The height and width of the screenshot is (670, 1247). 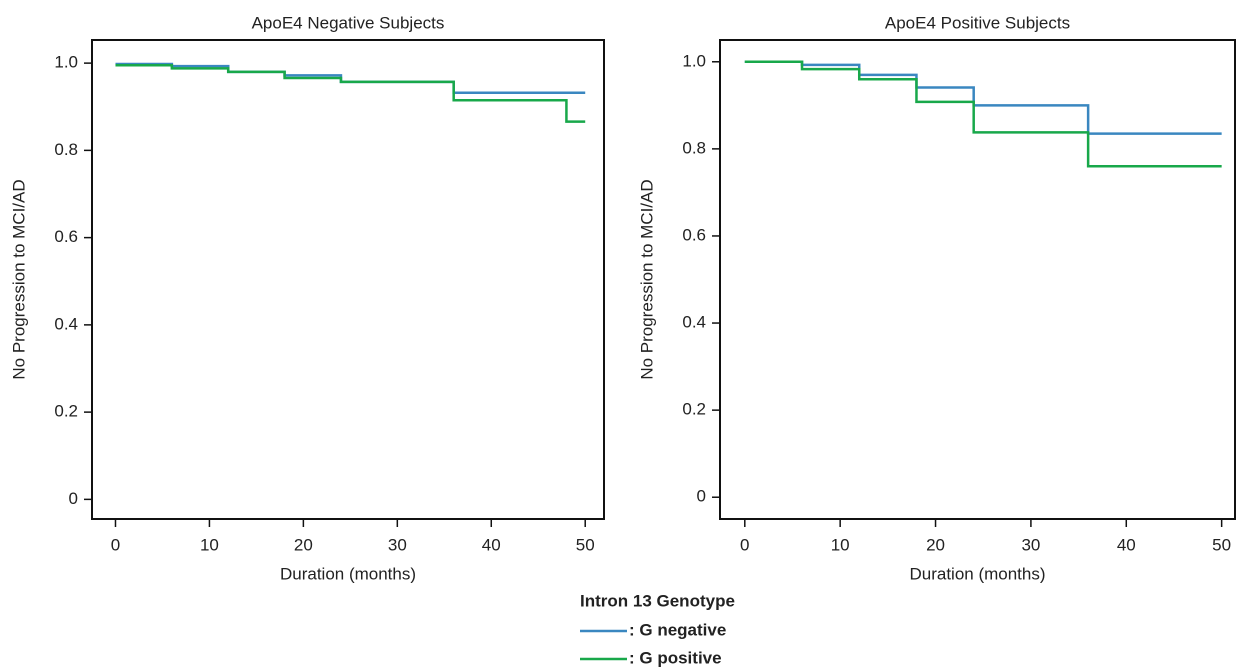 What do you see at coordinates (657, 600) in the screenshot?
I see `legend-title: Intron 13 Genotype` at bounding box center [657, 600].